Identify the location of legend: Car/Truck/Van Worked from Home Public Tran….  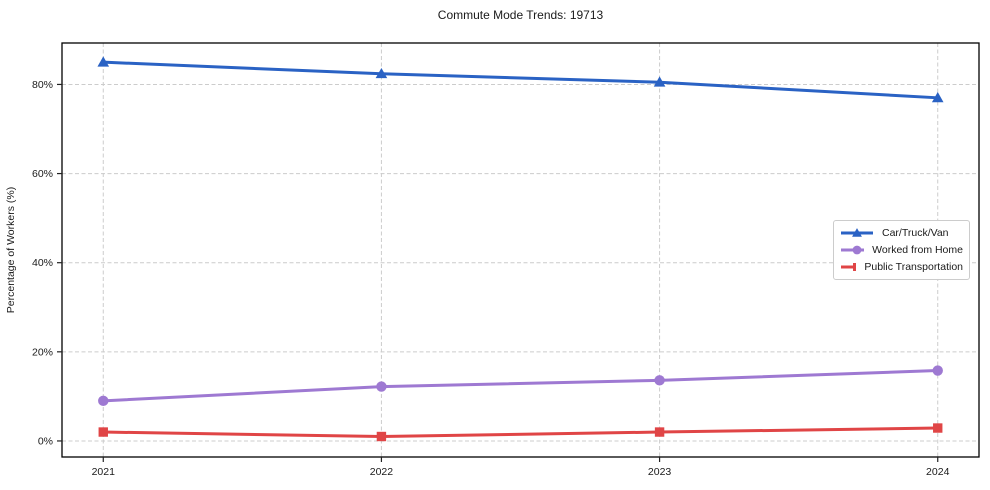
(901, 250).